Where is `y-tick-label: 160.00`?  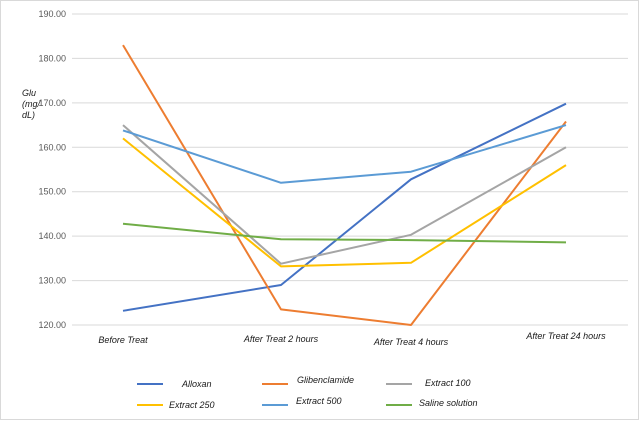
y-tick-label: 160.00 is located at coordinates (52, 147).